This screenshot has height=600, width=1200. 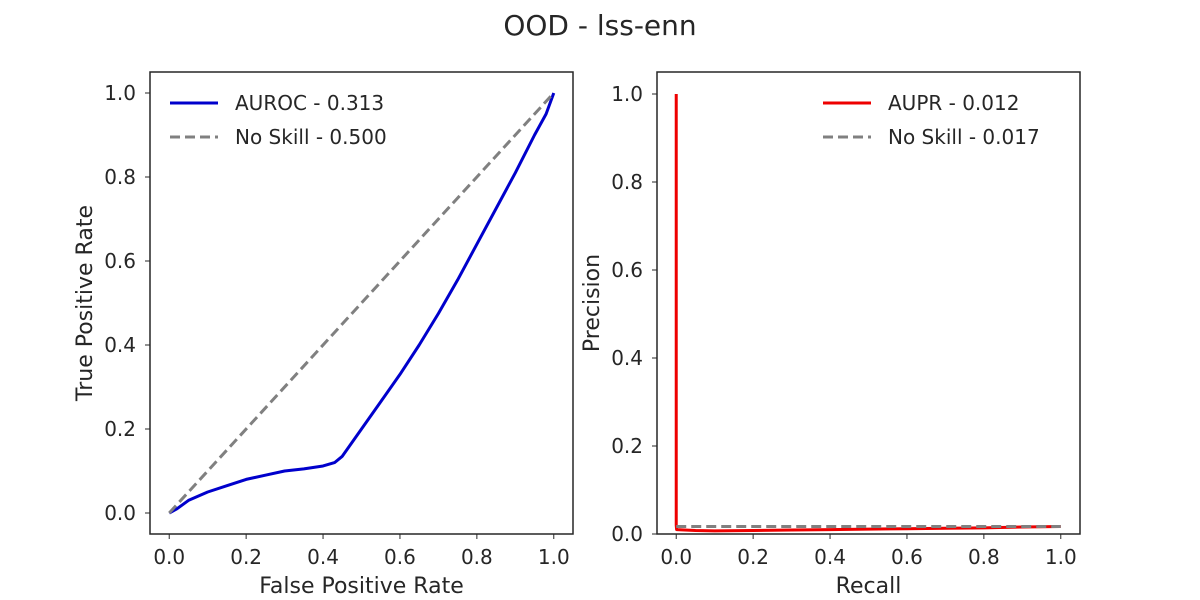 I want to click on legend: AUROC - 0.313 No Skill - 0.500, so click(x=278, y=120).